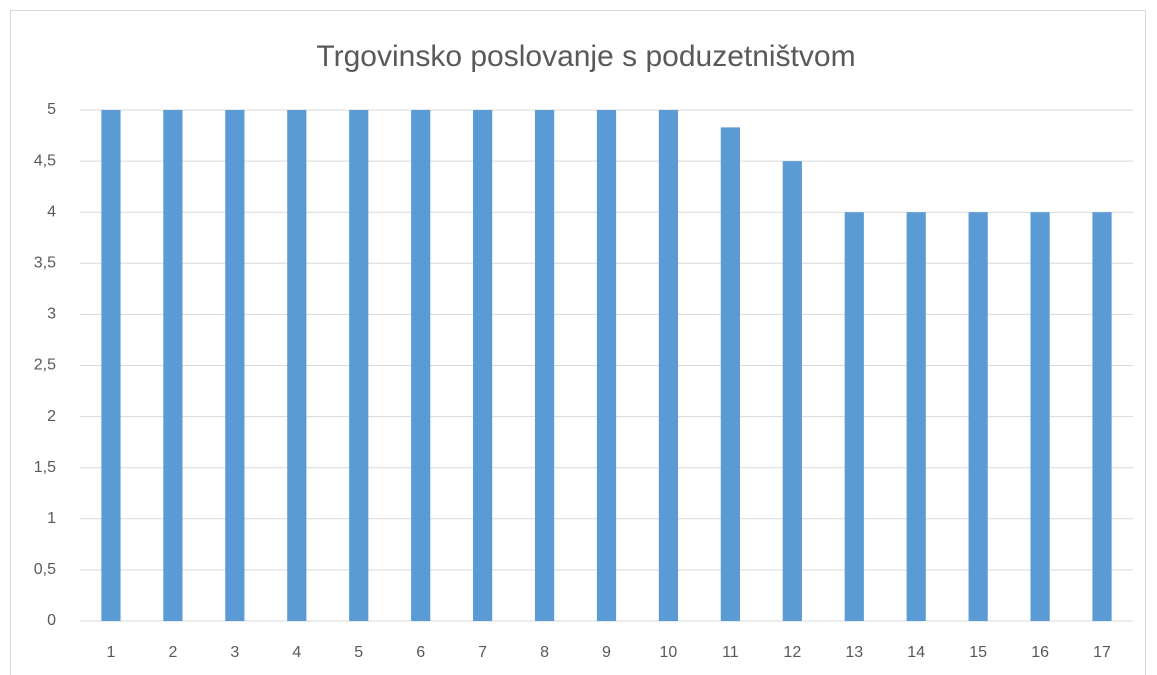  I want to click on y-tick-label: 5, so click(51, 109).